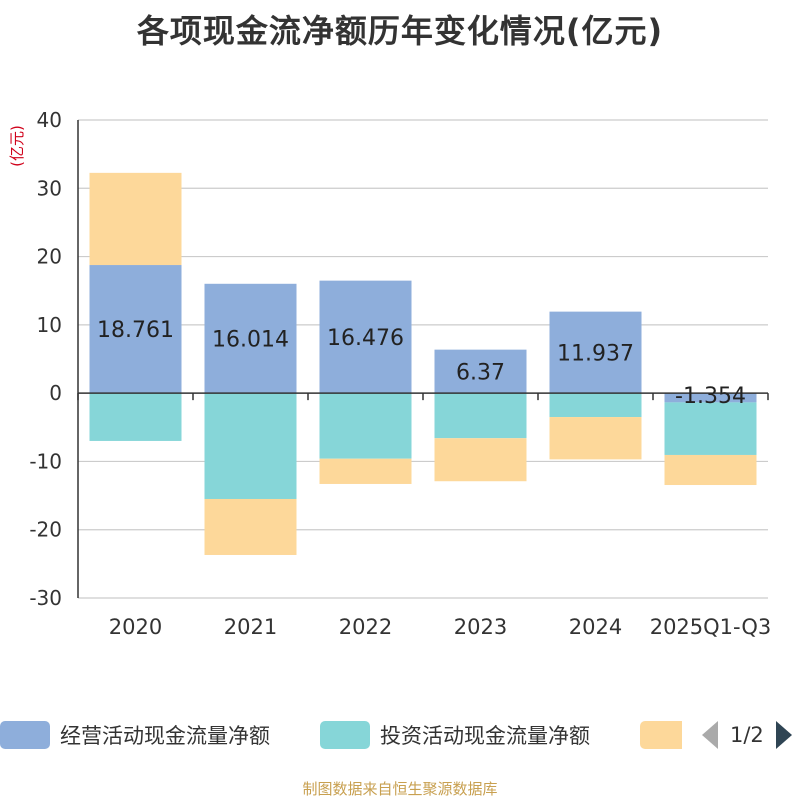 This screenshot has width=800, height=800. Describe the element at coordinates (710, 428) in the screenshot. I see `bar-series1-2025Q1-Q3` at that location.